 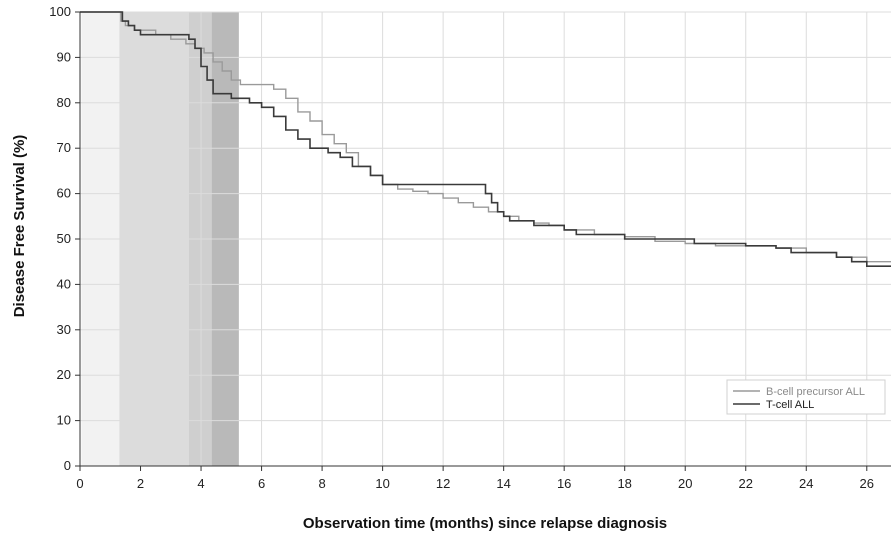 I want to click on x-tick-label-0: 0, so click(x=79, y=483).